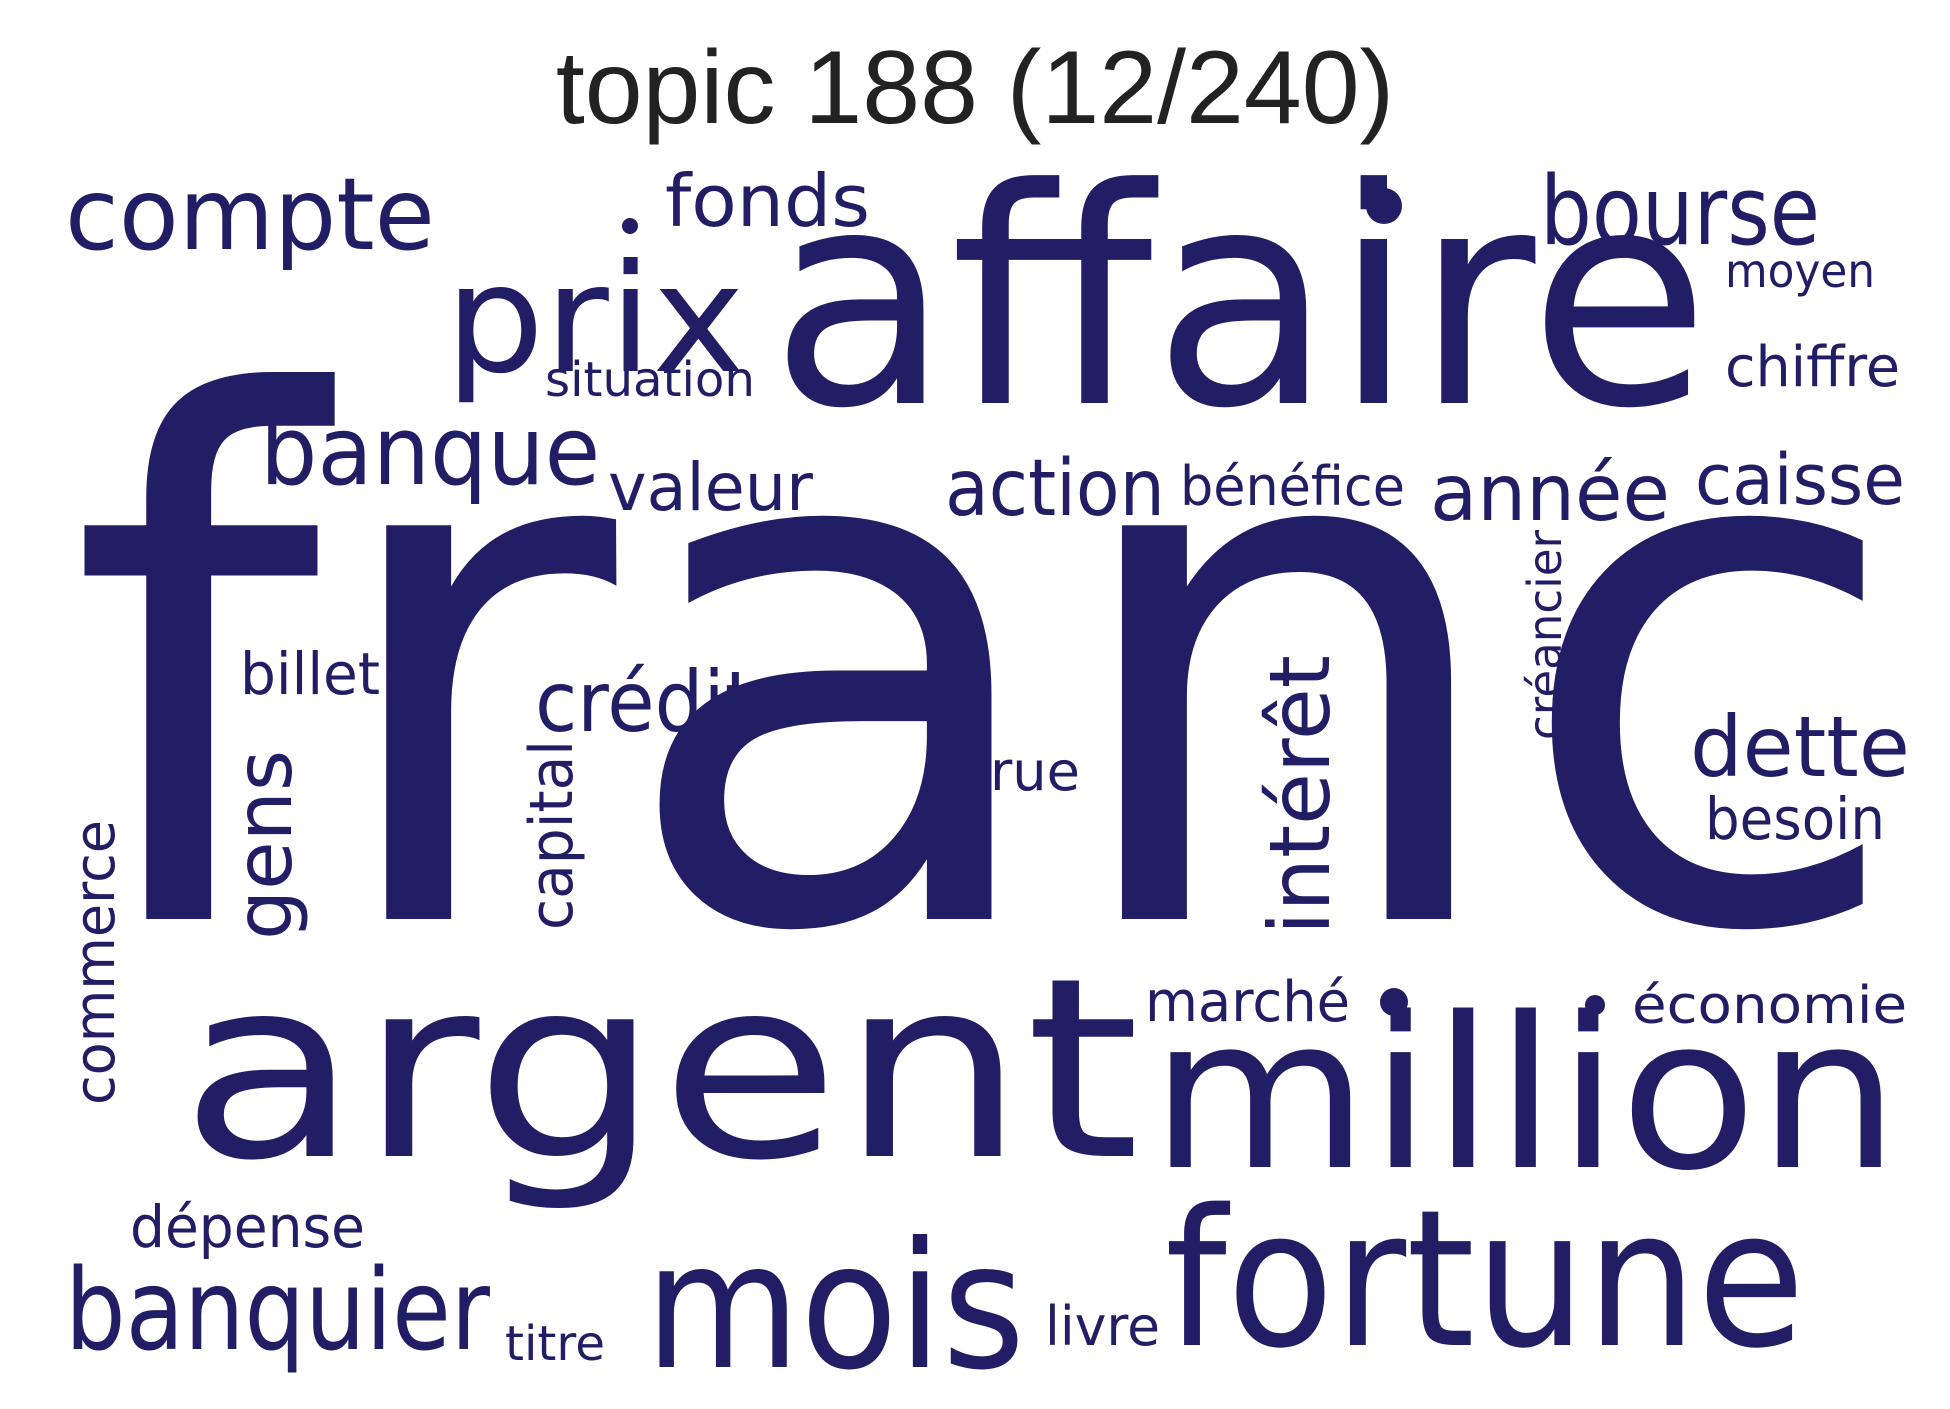 The width and height of the screenshot is (1950, 1409). I want to click on word-fonds: fonds, so click(767, 201).